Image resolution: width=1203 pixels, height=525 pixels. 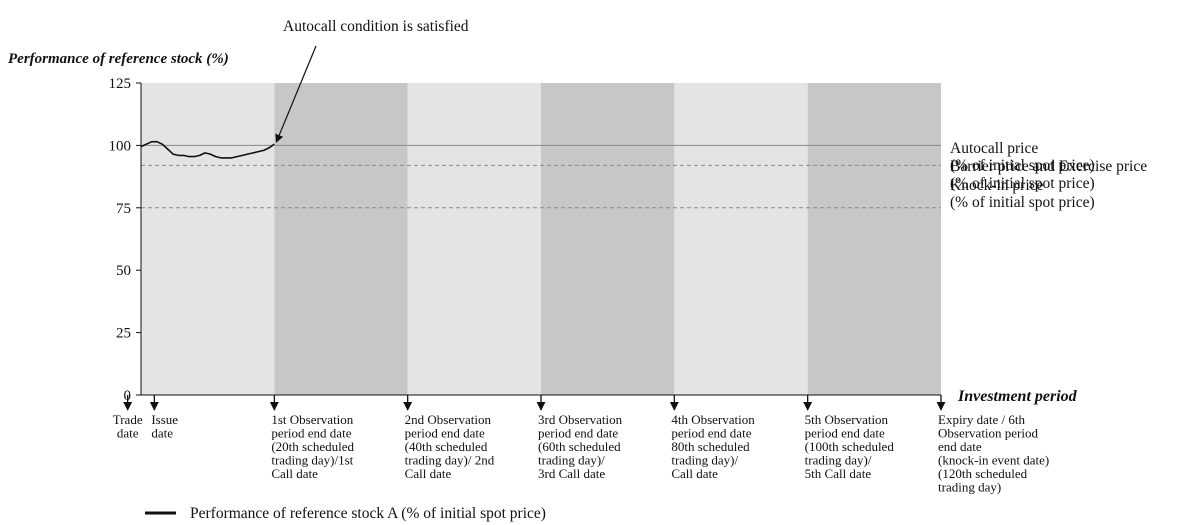 I want to click on ref-label-100: Autocall price (% of initial spot price), so click(x=1022, y=157).